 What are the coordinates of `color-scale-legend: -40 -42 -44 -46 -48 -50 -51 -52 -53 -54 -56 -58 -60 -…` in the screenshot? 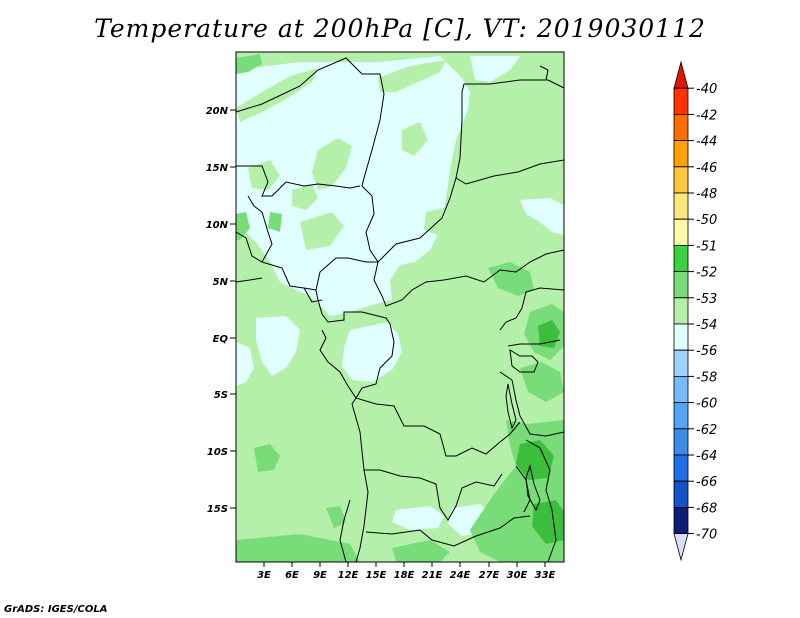 It's located at (695, 311).